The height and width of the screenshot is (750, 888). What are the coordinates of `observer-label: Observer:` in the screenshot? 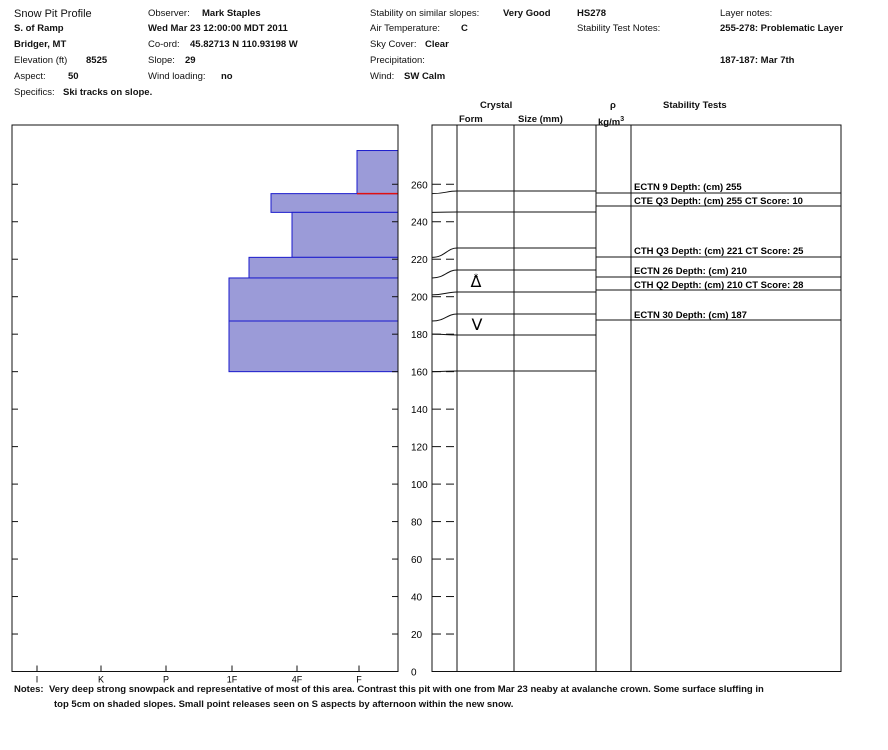 It's located at (169, 13).